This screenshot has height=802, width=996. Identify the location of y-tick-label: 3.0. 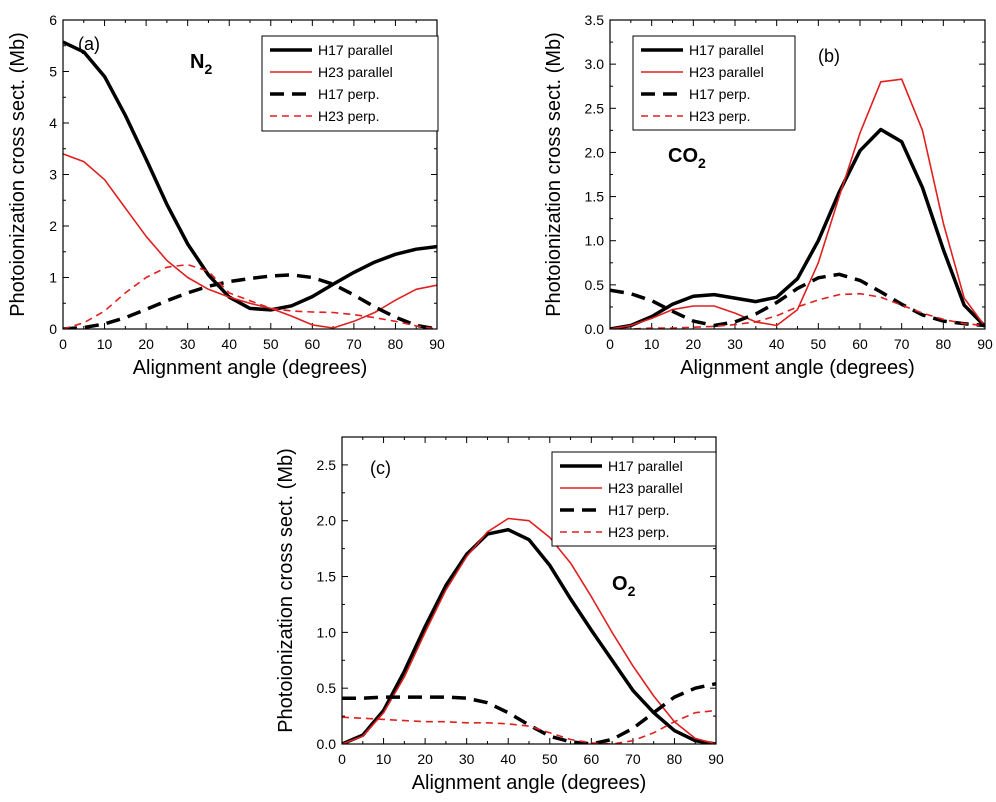
(595, 64).